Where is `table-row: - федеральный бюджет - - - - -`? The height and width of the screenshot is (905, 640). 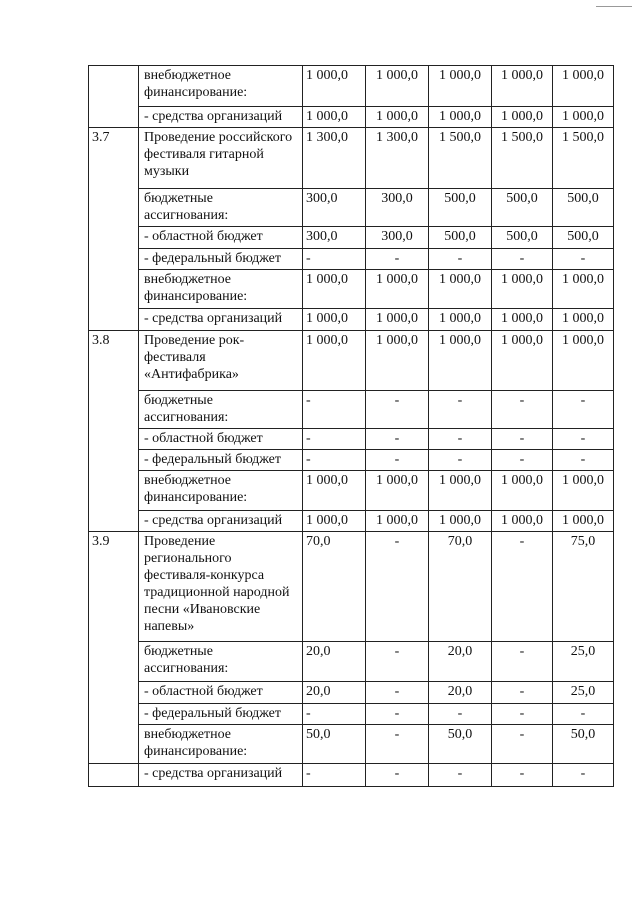
table-row: - федеральный бюджет - - - - - is located at coordinates (351, 460).